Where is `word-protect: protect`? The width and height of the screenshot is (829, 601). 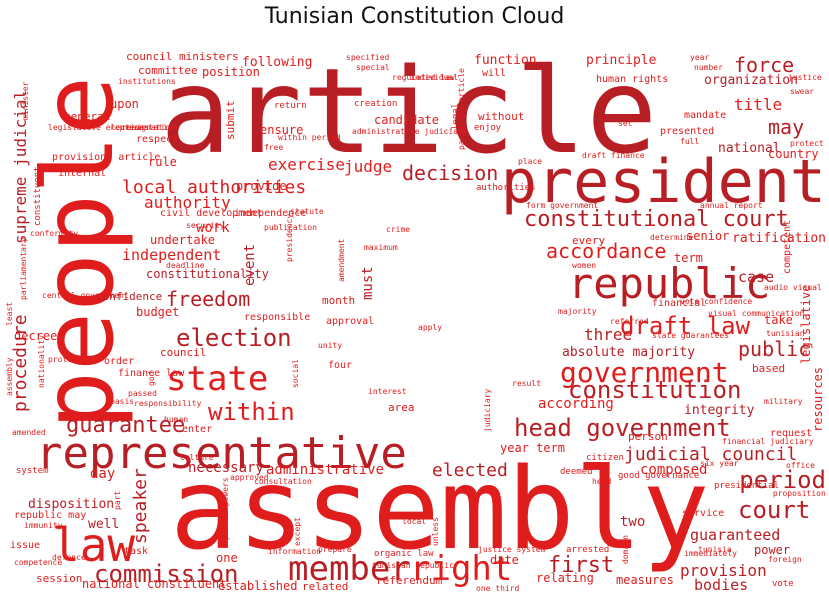
word-protect: protect is located at coordinates (807, 143).